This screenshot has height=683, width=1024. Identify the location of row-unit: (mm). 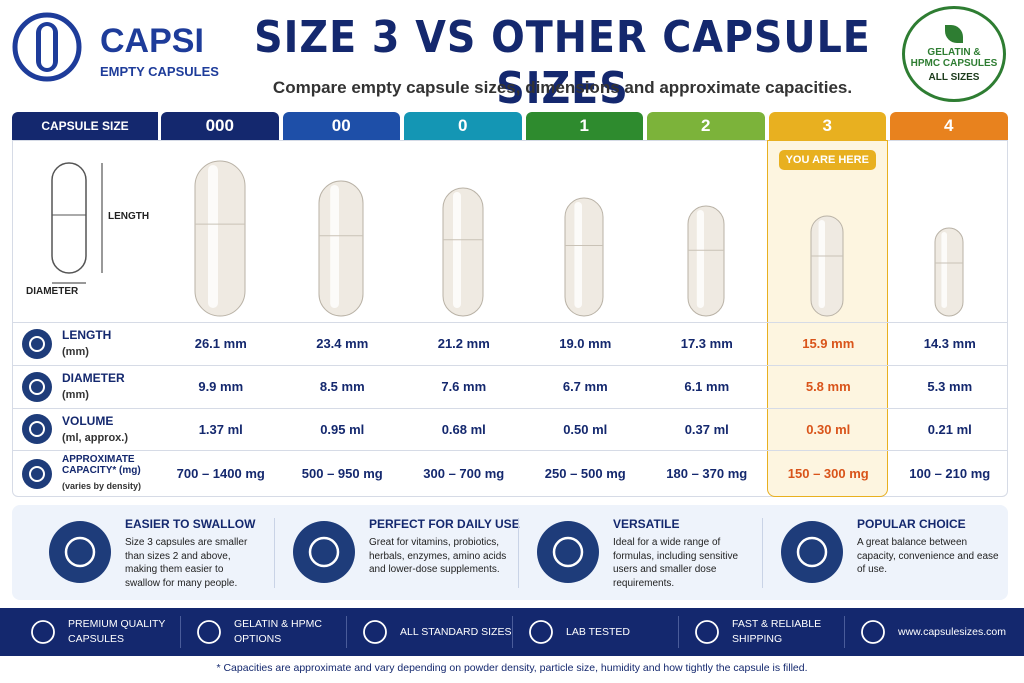
(75, 395).